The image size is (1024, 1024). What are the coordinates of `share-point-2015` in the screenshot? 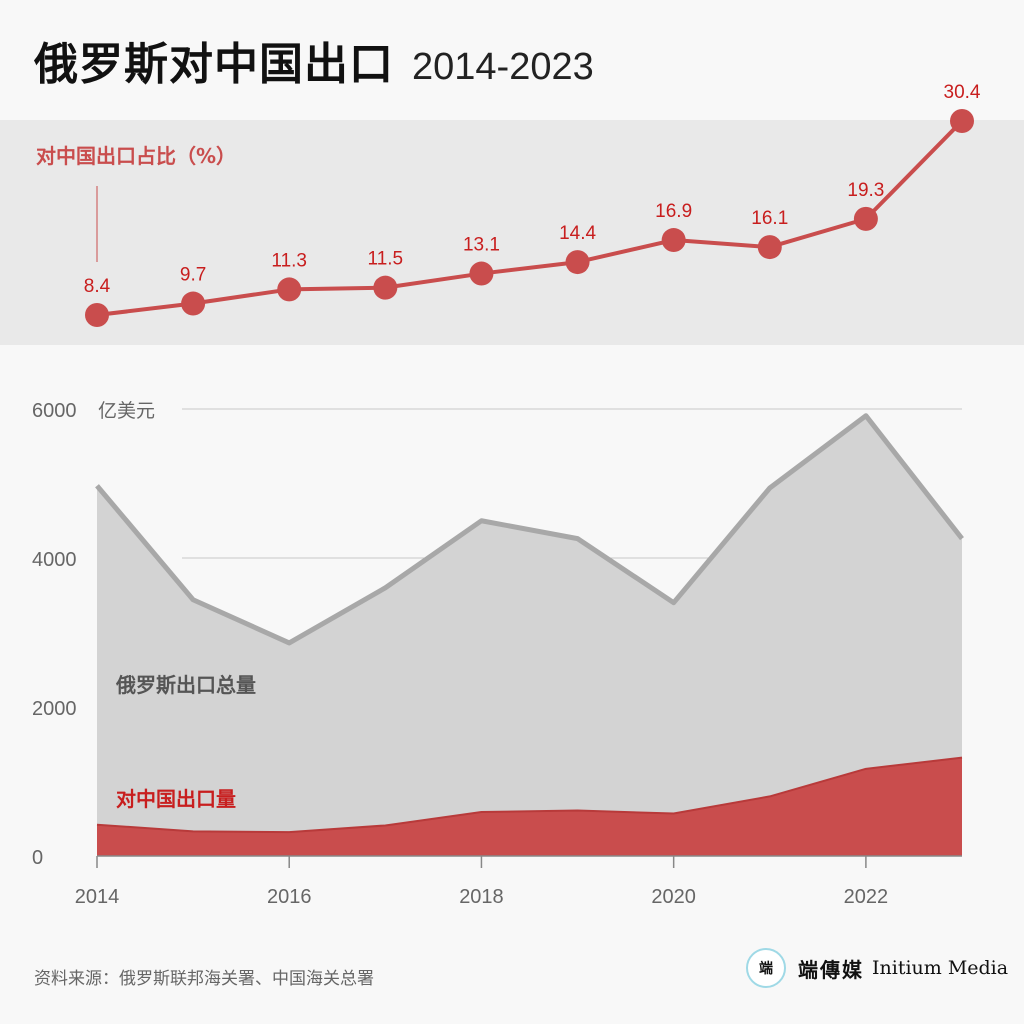 It's located at (193, 303).